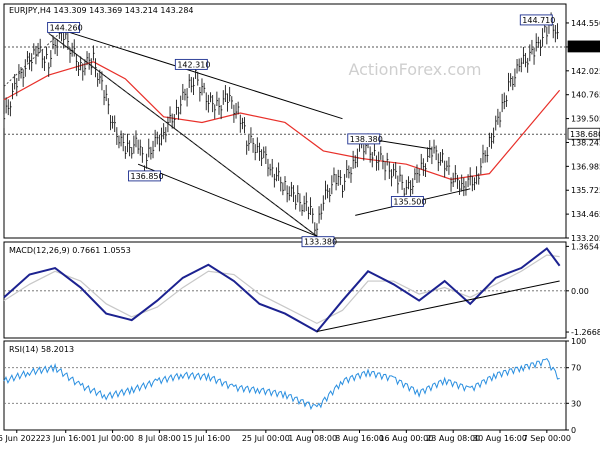  Describe the element at coordinates (281, 384) in the screenshot. I see `rsi-line` at that location.